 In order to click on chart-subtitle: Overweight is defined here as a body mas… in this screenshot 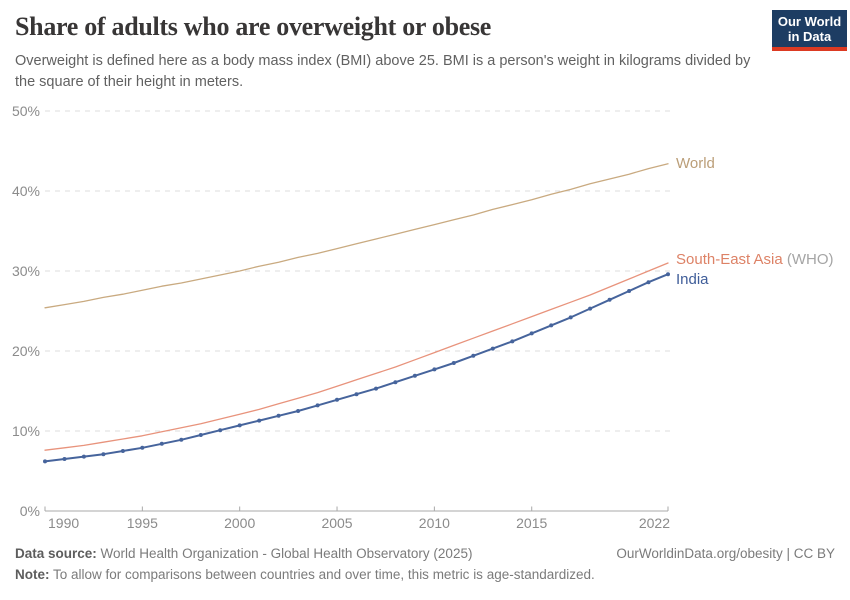, I will do `click(383, 71)`.